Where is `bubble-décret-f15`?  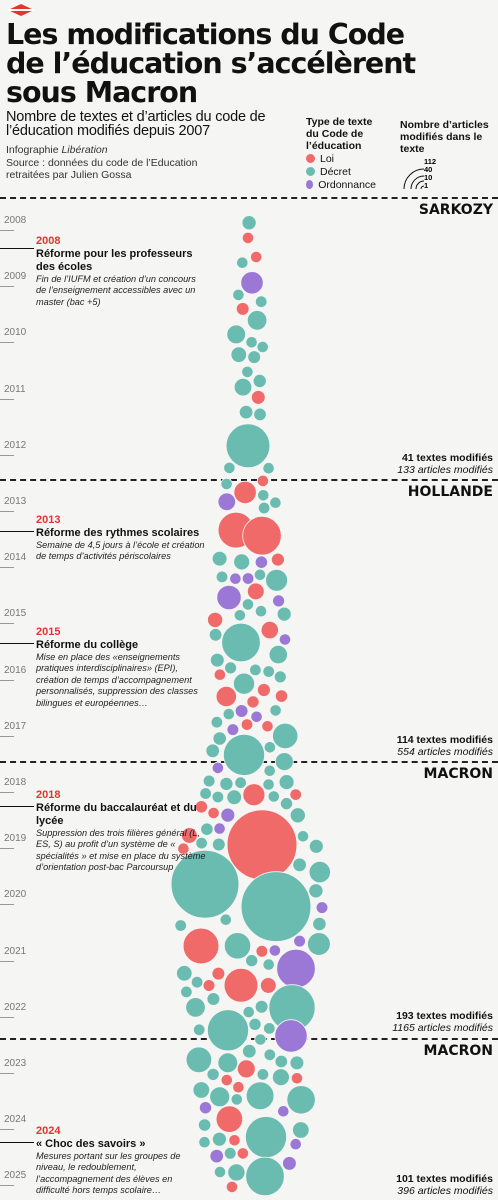
bubble-décret-f15 is located at coordinates (262, 347).